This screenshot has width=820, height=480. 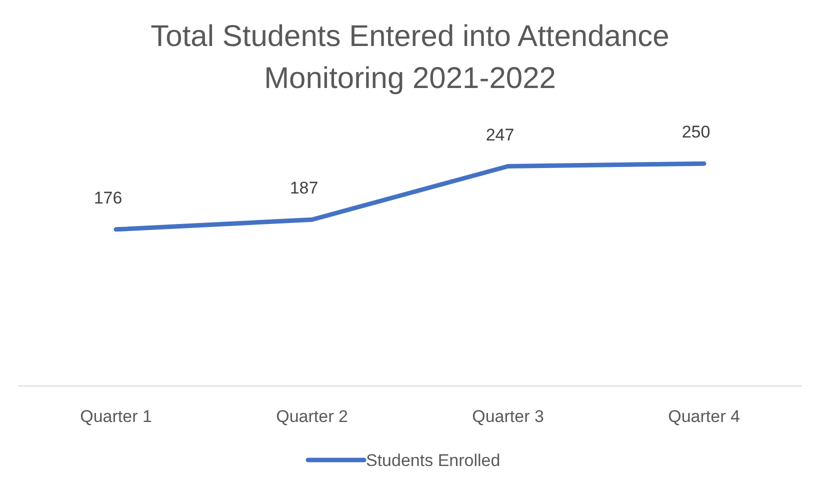 I want to click on x-tick-label: Quarter 3, so click(x=508, y=416).